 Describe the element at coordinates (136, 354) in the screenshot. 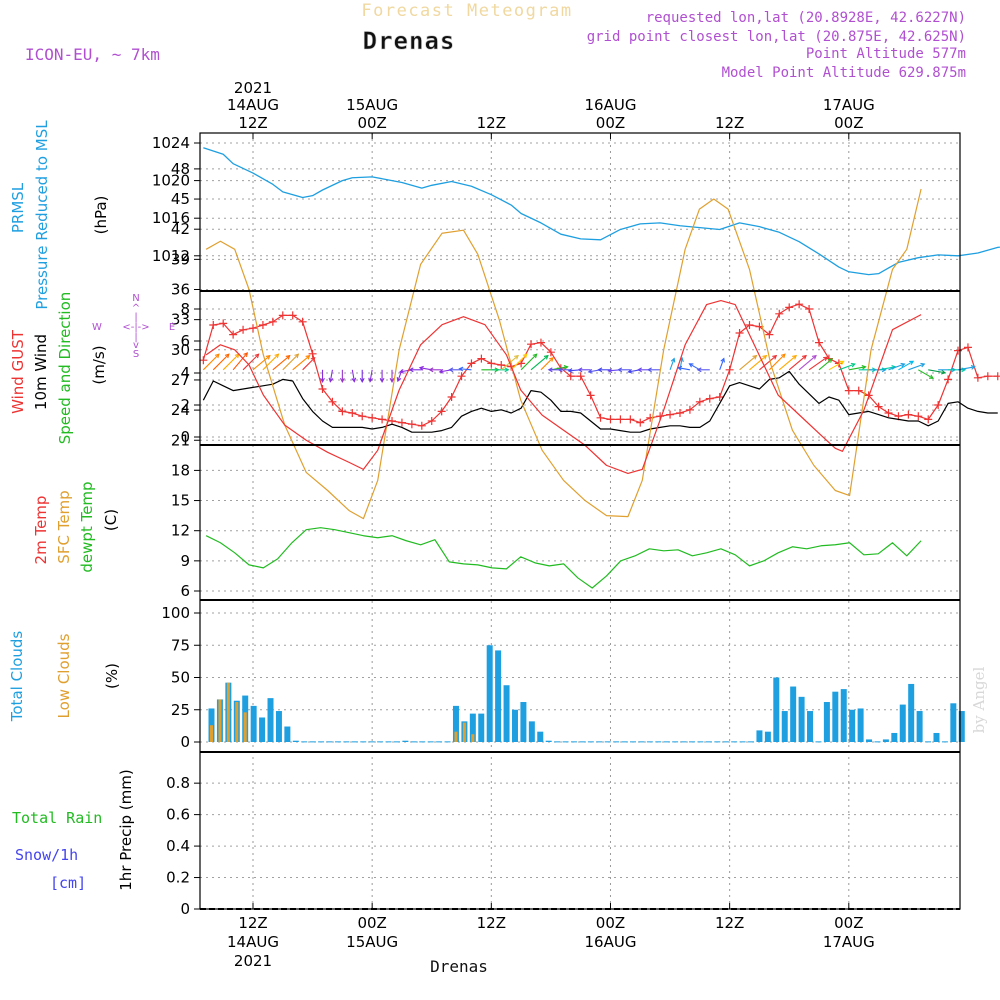

I see `compass-south: S` at that location.